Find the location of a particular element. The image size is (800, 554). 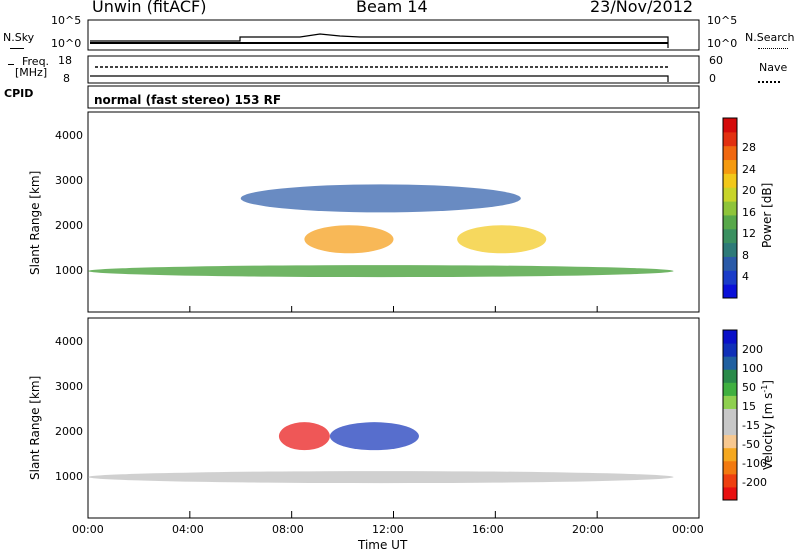

power-ytick-4000: 4000 is located at coordinates (69, 135).